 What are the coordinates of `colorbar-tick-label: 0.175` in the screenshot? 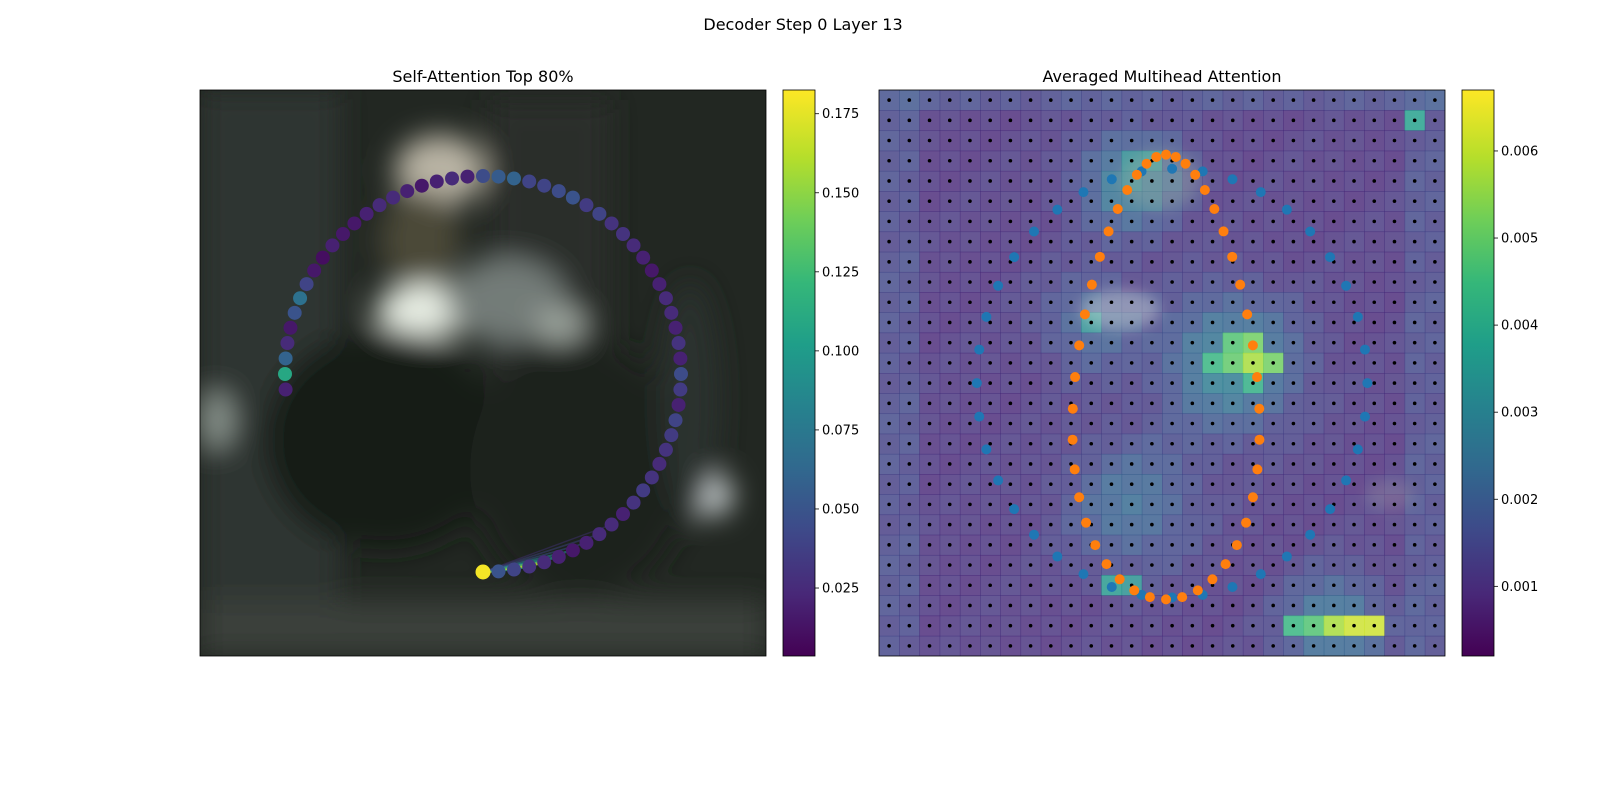 It's located at (840, 114).